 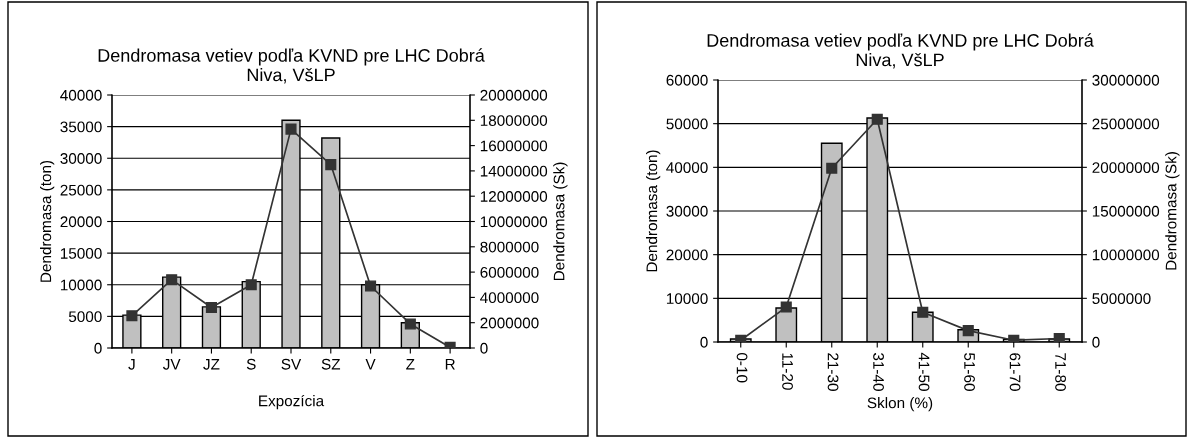 I want to click on y2-tick-label: 6000000, so click(x=509, y=272).